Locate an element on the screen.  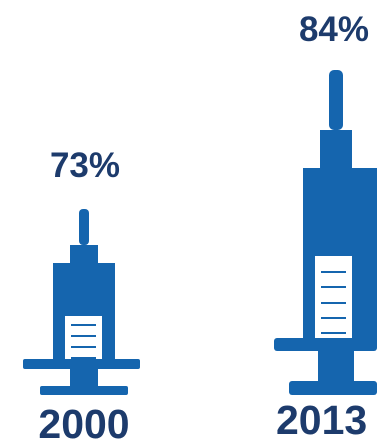
value-label-2000: 73% is located at coordinates (85, 165).